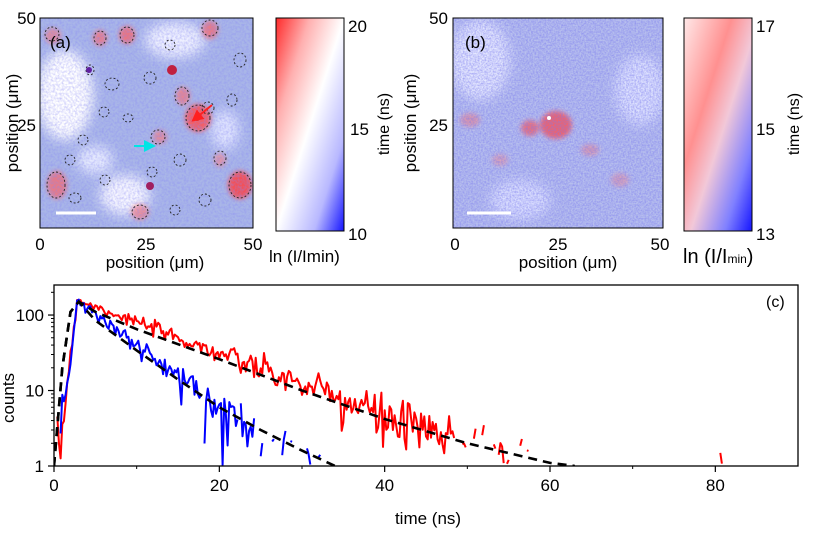  I want to click on panel-c-xtick-label: 60, so click(550, 485).